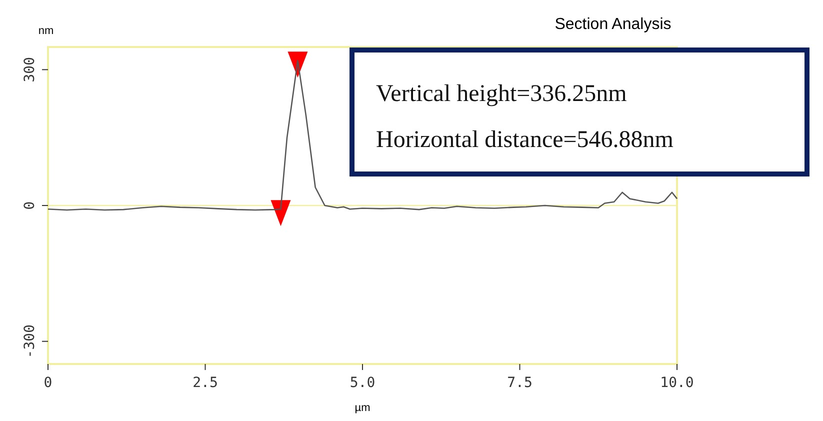  I want to click on y-tick-label: 0, so click(30, 205).